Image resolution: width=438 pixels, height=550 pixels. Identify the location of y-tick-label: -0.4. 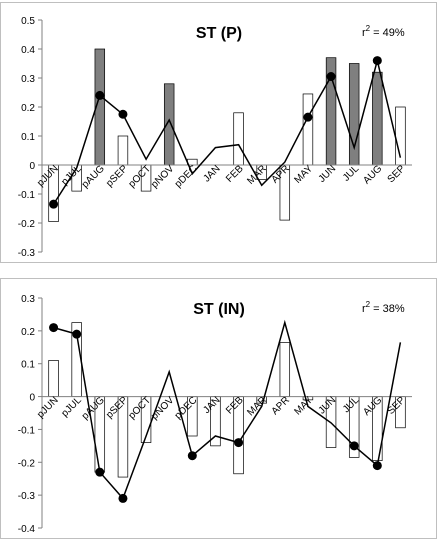
(27, 529).